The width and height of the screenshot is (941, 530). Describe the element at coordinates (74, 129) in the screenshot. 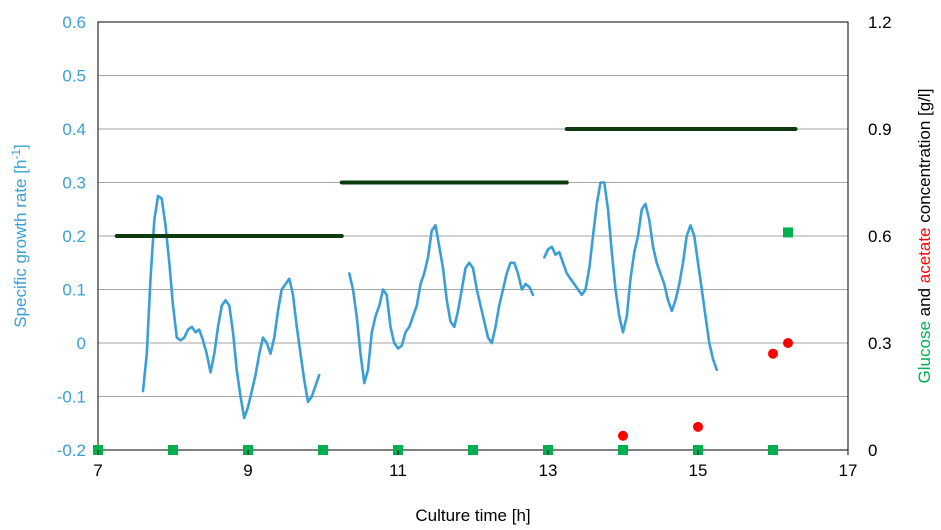

I see `y-left-tick-label: 0.4` at that location.